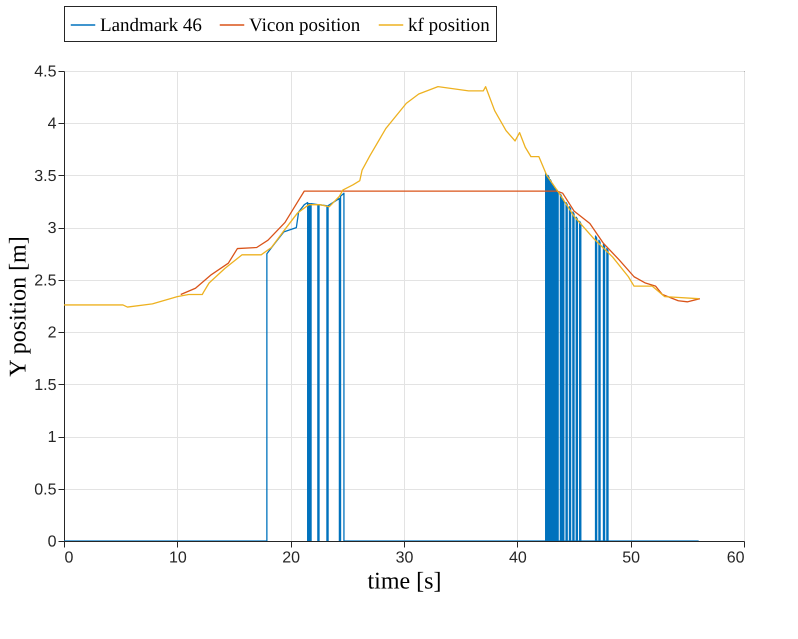 This screenshot has width=798, height=639. I want to click on x-tick-label: 60, so click(735, 558).